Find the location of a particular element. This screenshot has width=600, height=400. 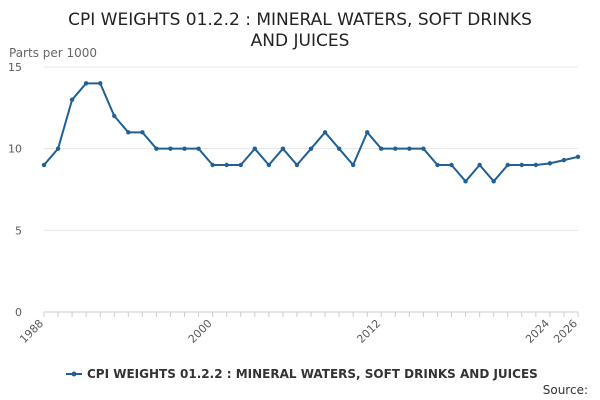

x-tick-label: 2024 is located at coordinates (537, 331).